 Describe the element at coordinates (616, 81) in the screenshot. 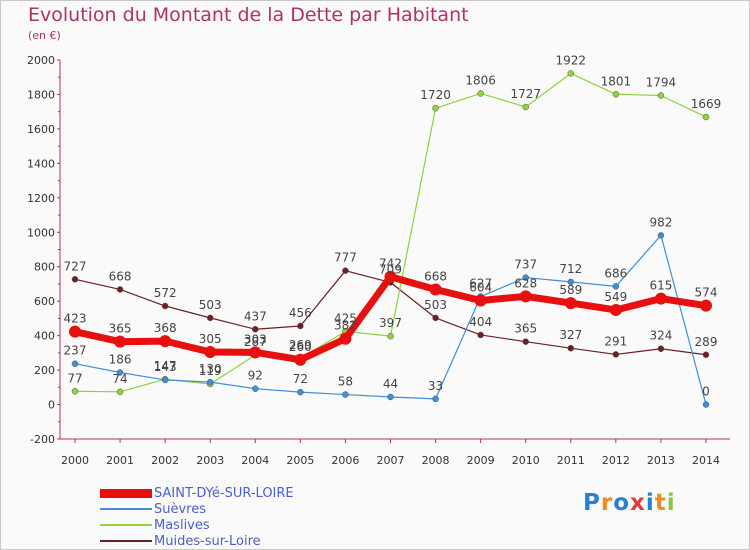

I see `data-label: 1801` at that location.